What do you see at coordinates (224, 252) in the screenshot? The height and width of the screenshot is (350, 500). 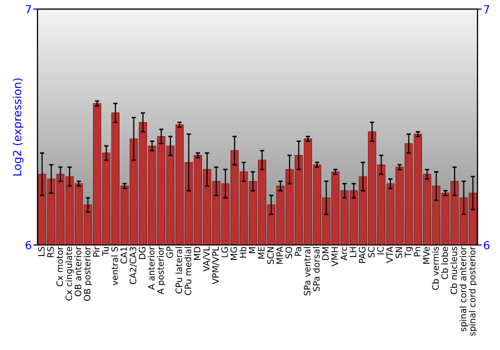 I see `x-tick-label: LG` at bounding box center [224, 252].